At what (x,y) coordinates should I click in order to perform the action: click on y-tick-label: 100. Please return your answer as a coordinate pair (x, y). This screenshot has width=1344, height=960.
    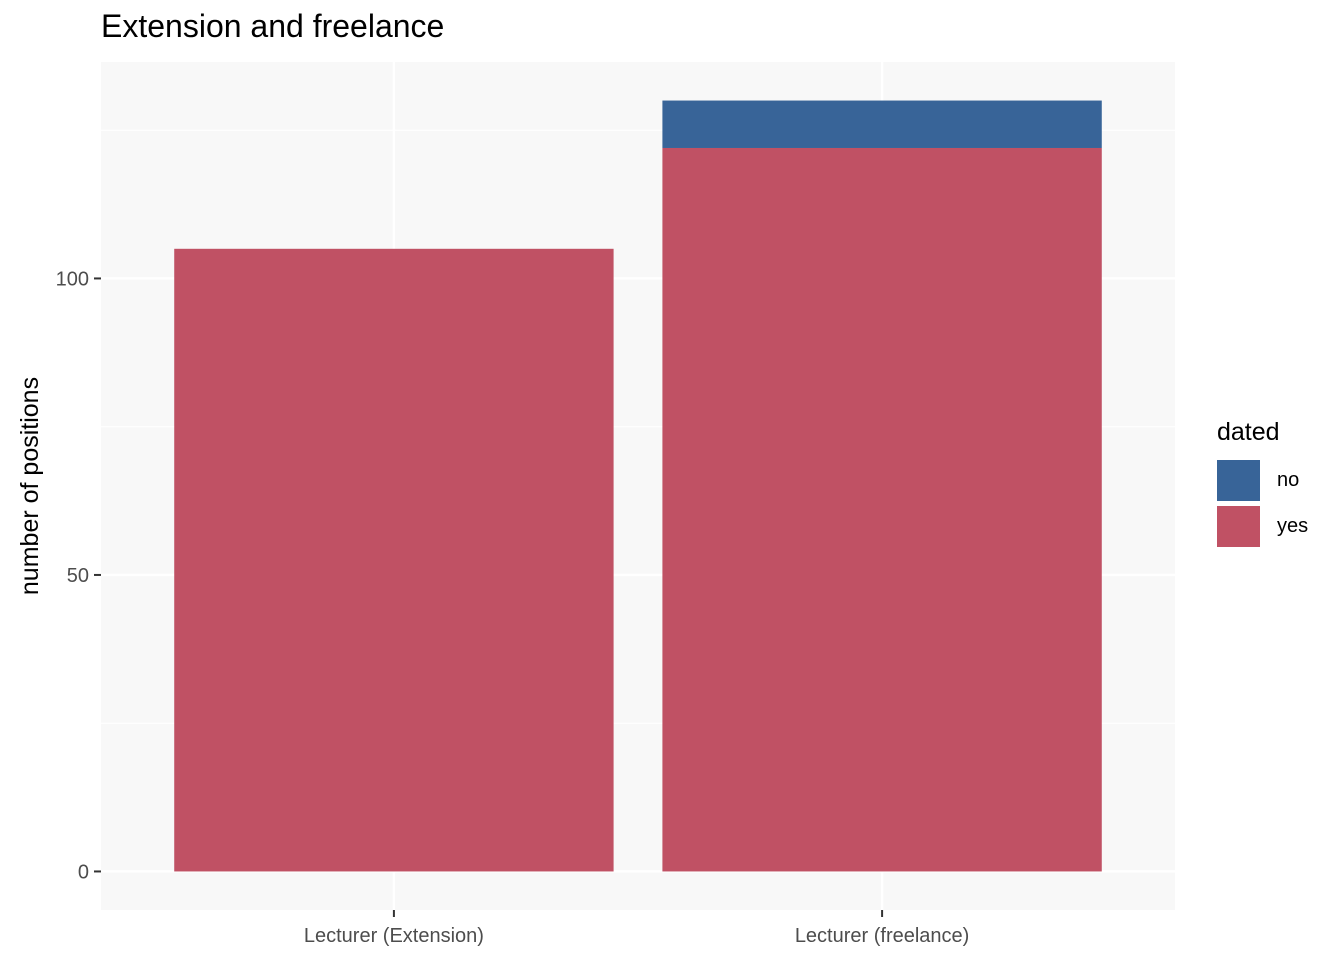
    Looking at the image, I should click on (72, 279).